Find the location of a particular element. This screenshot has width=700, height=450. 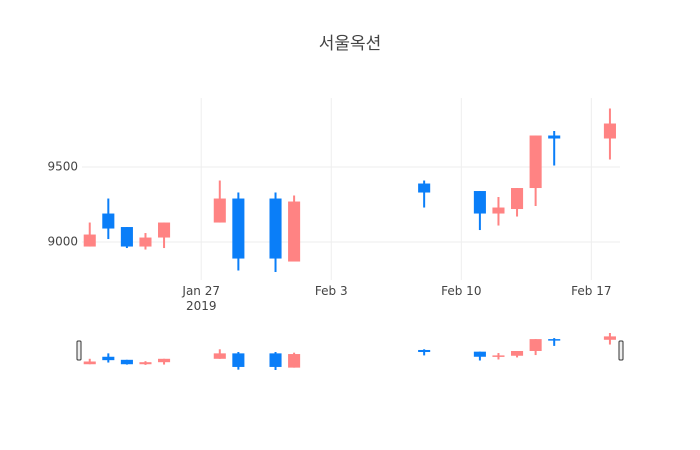

x-tick-label: Feb 17 is located at coordinates (591, 291).